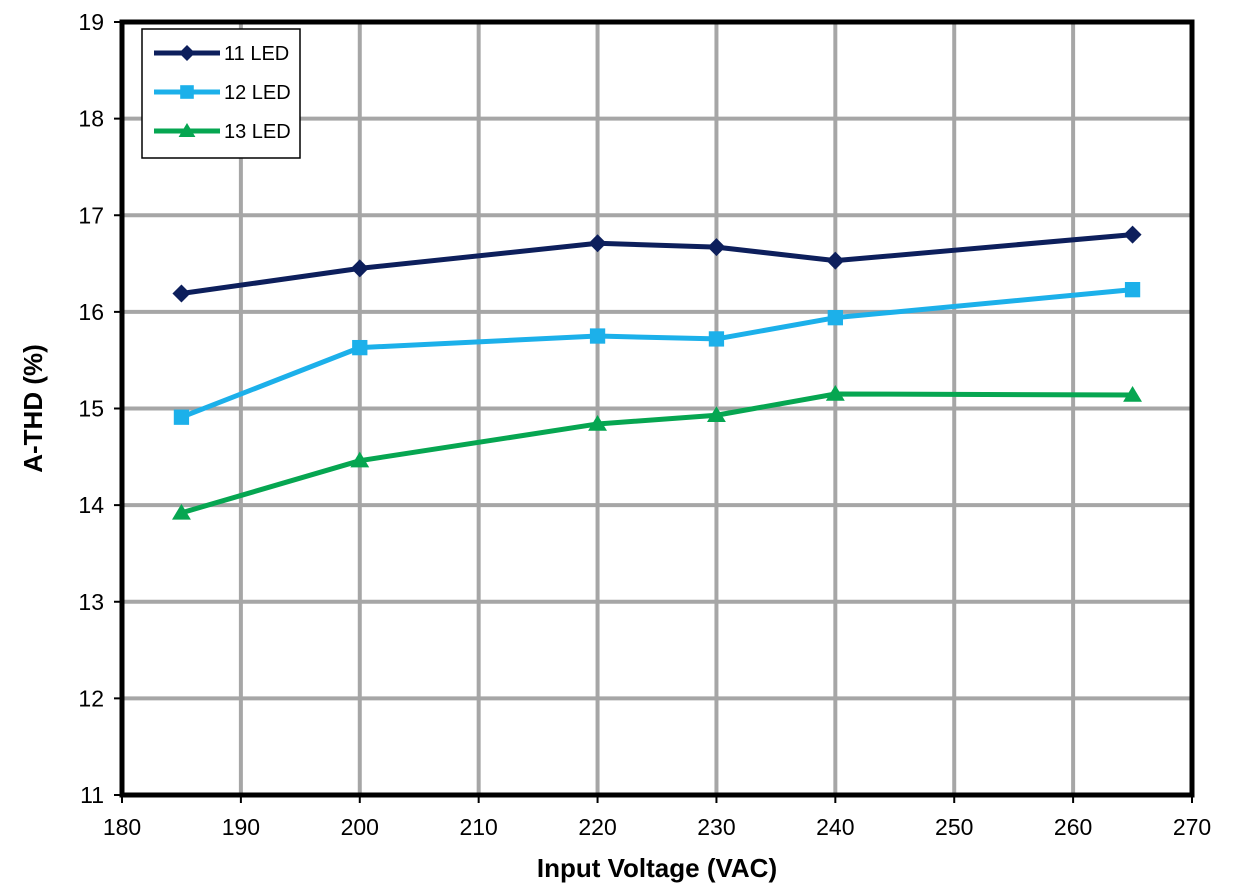 The height and width of the screenshot is (890, 1233). I want to click on x-tick-label: 180, so click(122, 827).